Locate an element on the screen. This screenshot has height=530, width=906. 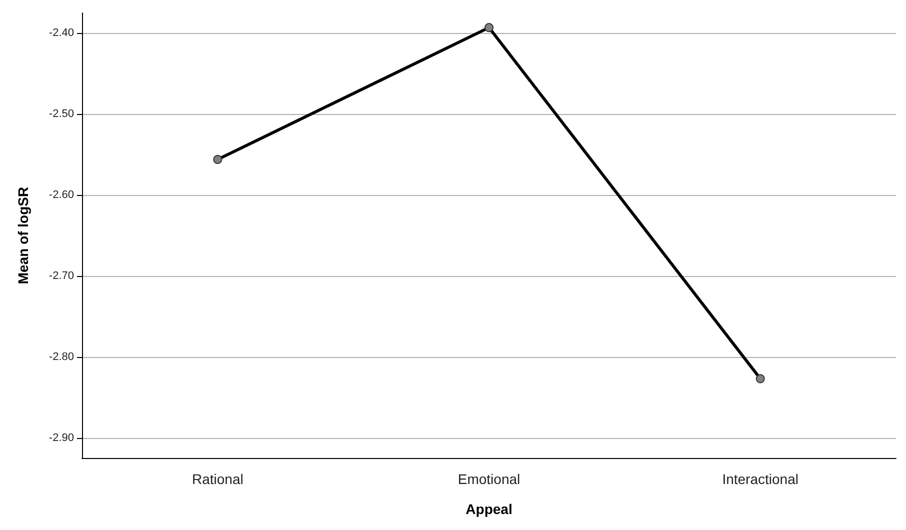
y-tick-label: -2.90 is located at coordinates (61, 438).